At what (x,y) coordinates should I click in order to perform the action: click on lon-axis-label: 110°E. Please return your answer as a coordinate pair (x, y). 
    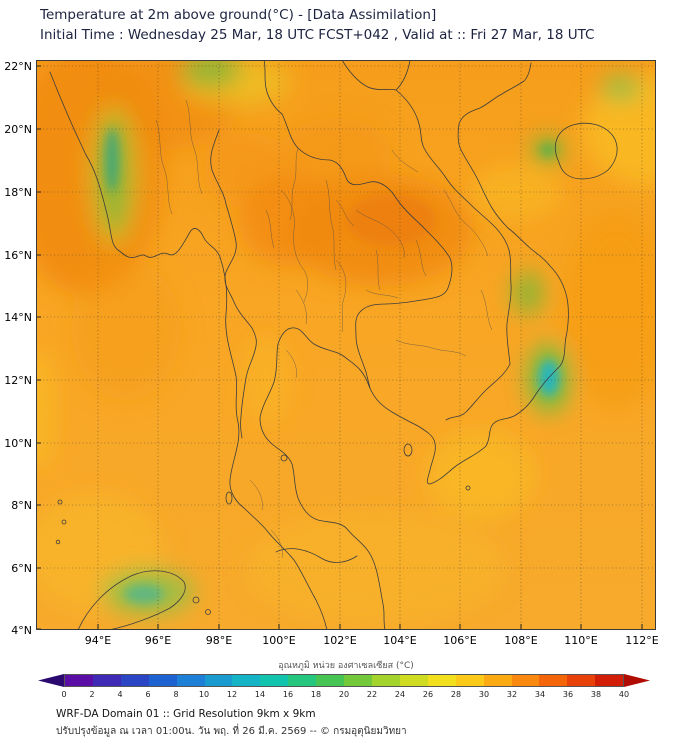
    Looking at the image, I should click on (581, 640).